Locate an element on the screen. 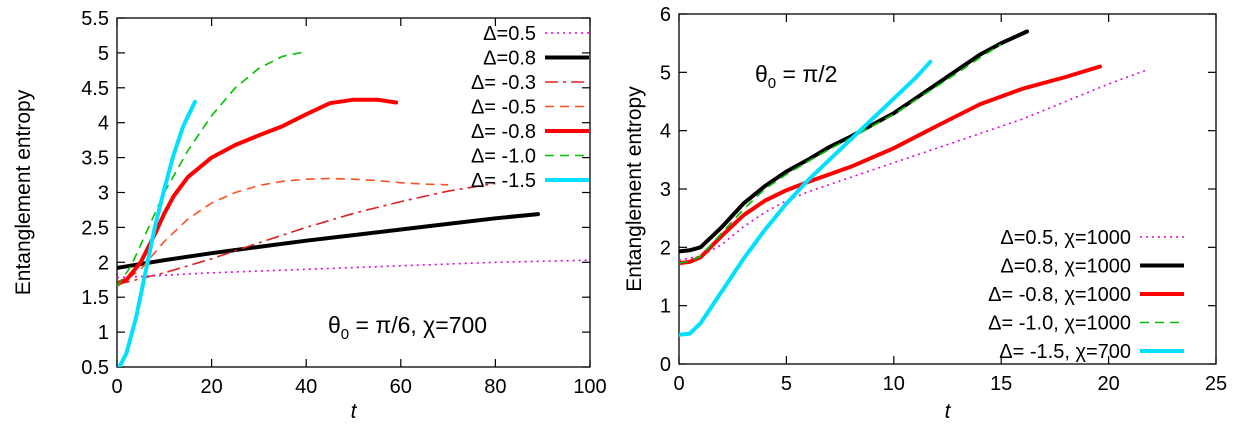 This screenshot has height=430, width=1246. legend-label: Δ= -0.3 is located at coordinates (503, 83).